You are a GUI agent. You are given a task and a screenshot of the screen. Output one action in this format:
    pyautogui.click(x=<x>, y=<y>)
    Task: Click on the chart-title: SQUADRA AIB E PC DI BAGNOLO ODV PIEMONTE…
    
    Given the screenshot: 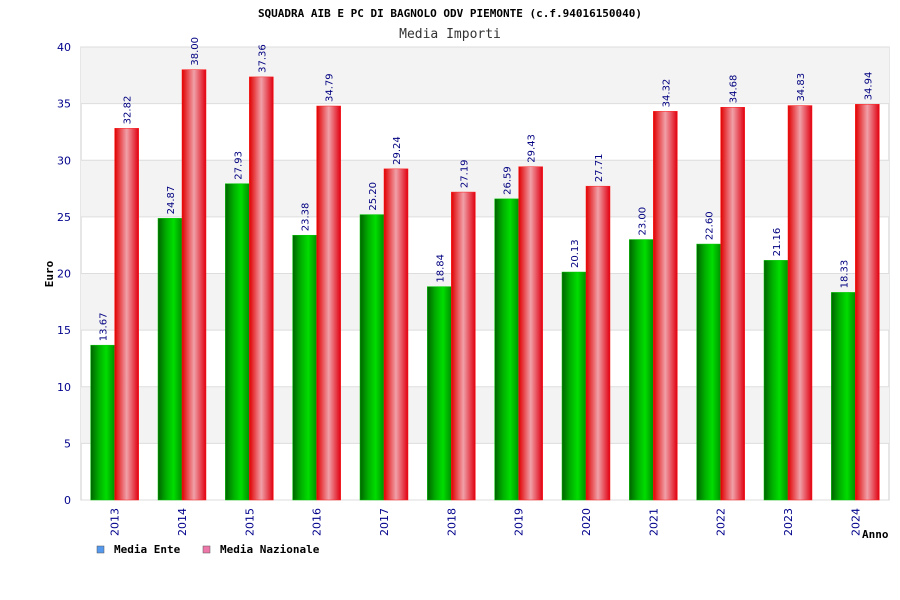 What is the action you would take?
    pyautogui.click(x=450, y=13)
    